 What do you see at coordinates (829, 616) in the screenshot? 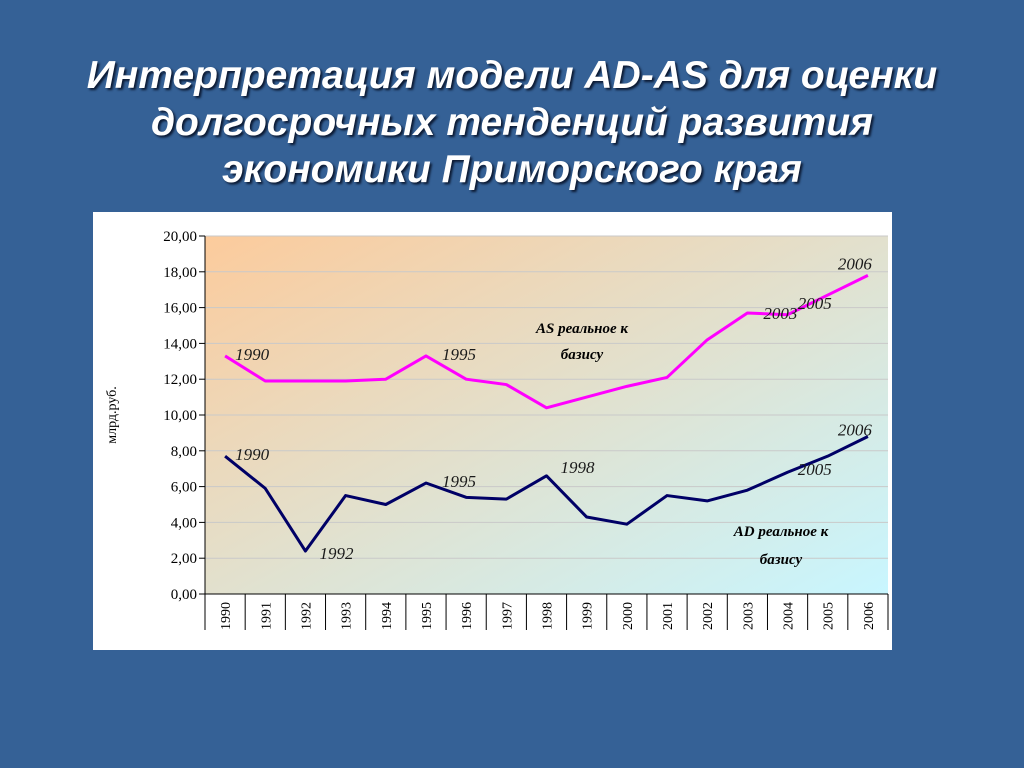
I see `x-tick-label: 2005` at bounding box center [829, 616].